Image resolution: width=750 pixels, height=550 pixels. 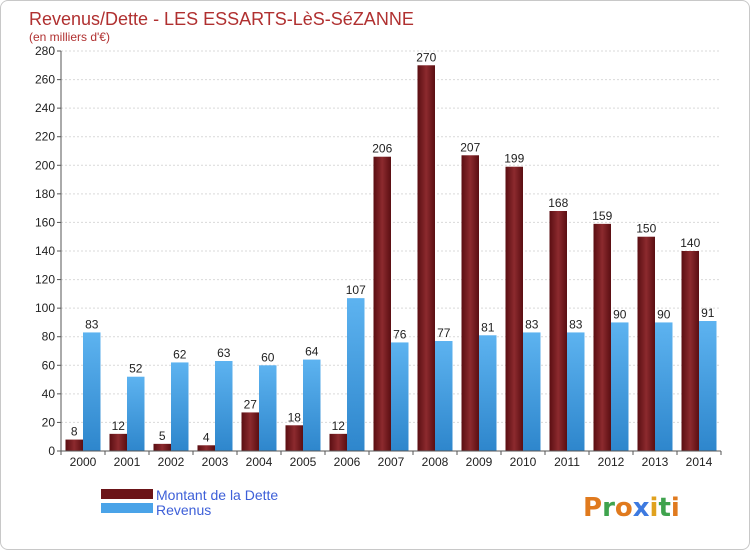 What do you see at coordinates (224, 353) in the screenshot?
I see `data-label-revenue: 63` at bounding box center [224, 353].